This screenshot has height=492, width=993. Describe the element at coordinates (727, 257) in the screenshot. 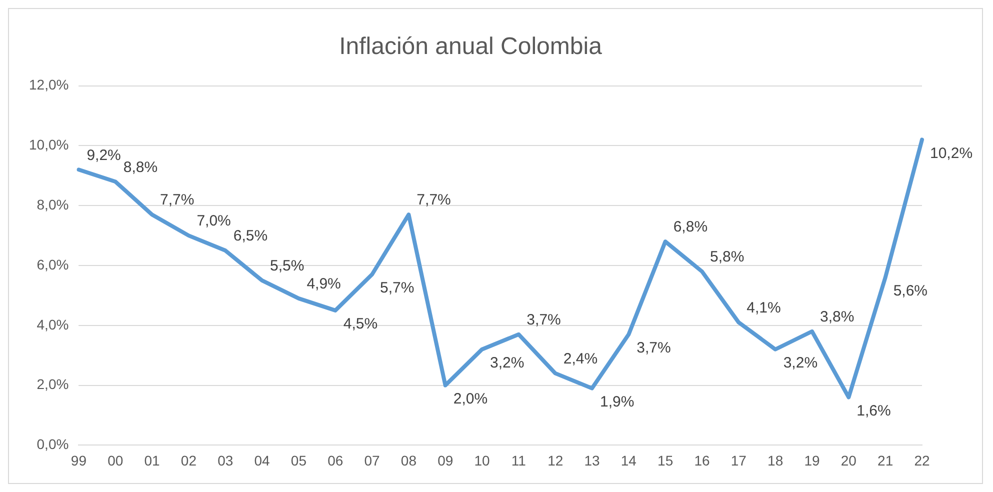

I see `data-label: 5,8%` at that location.